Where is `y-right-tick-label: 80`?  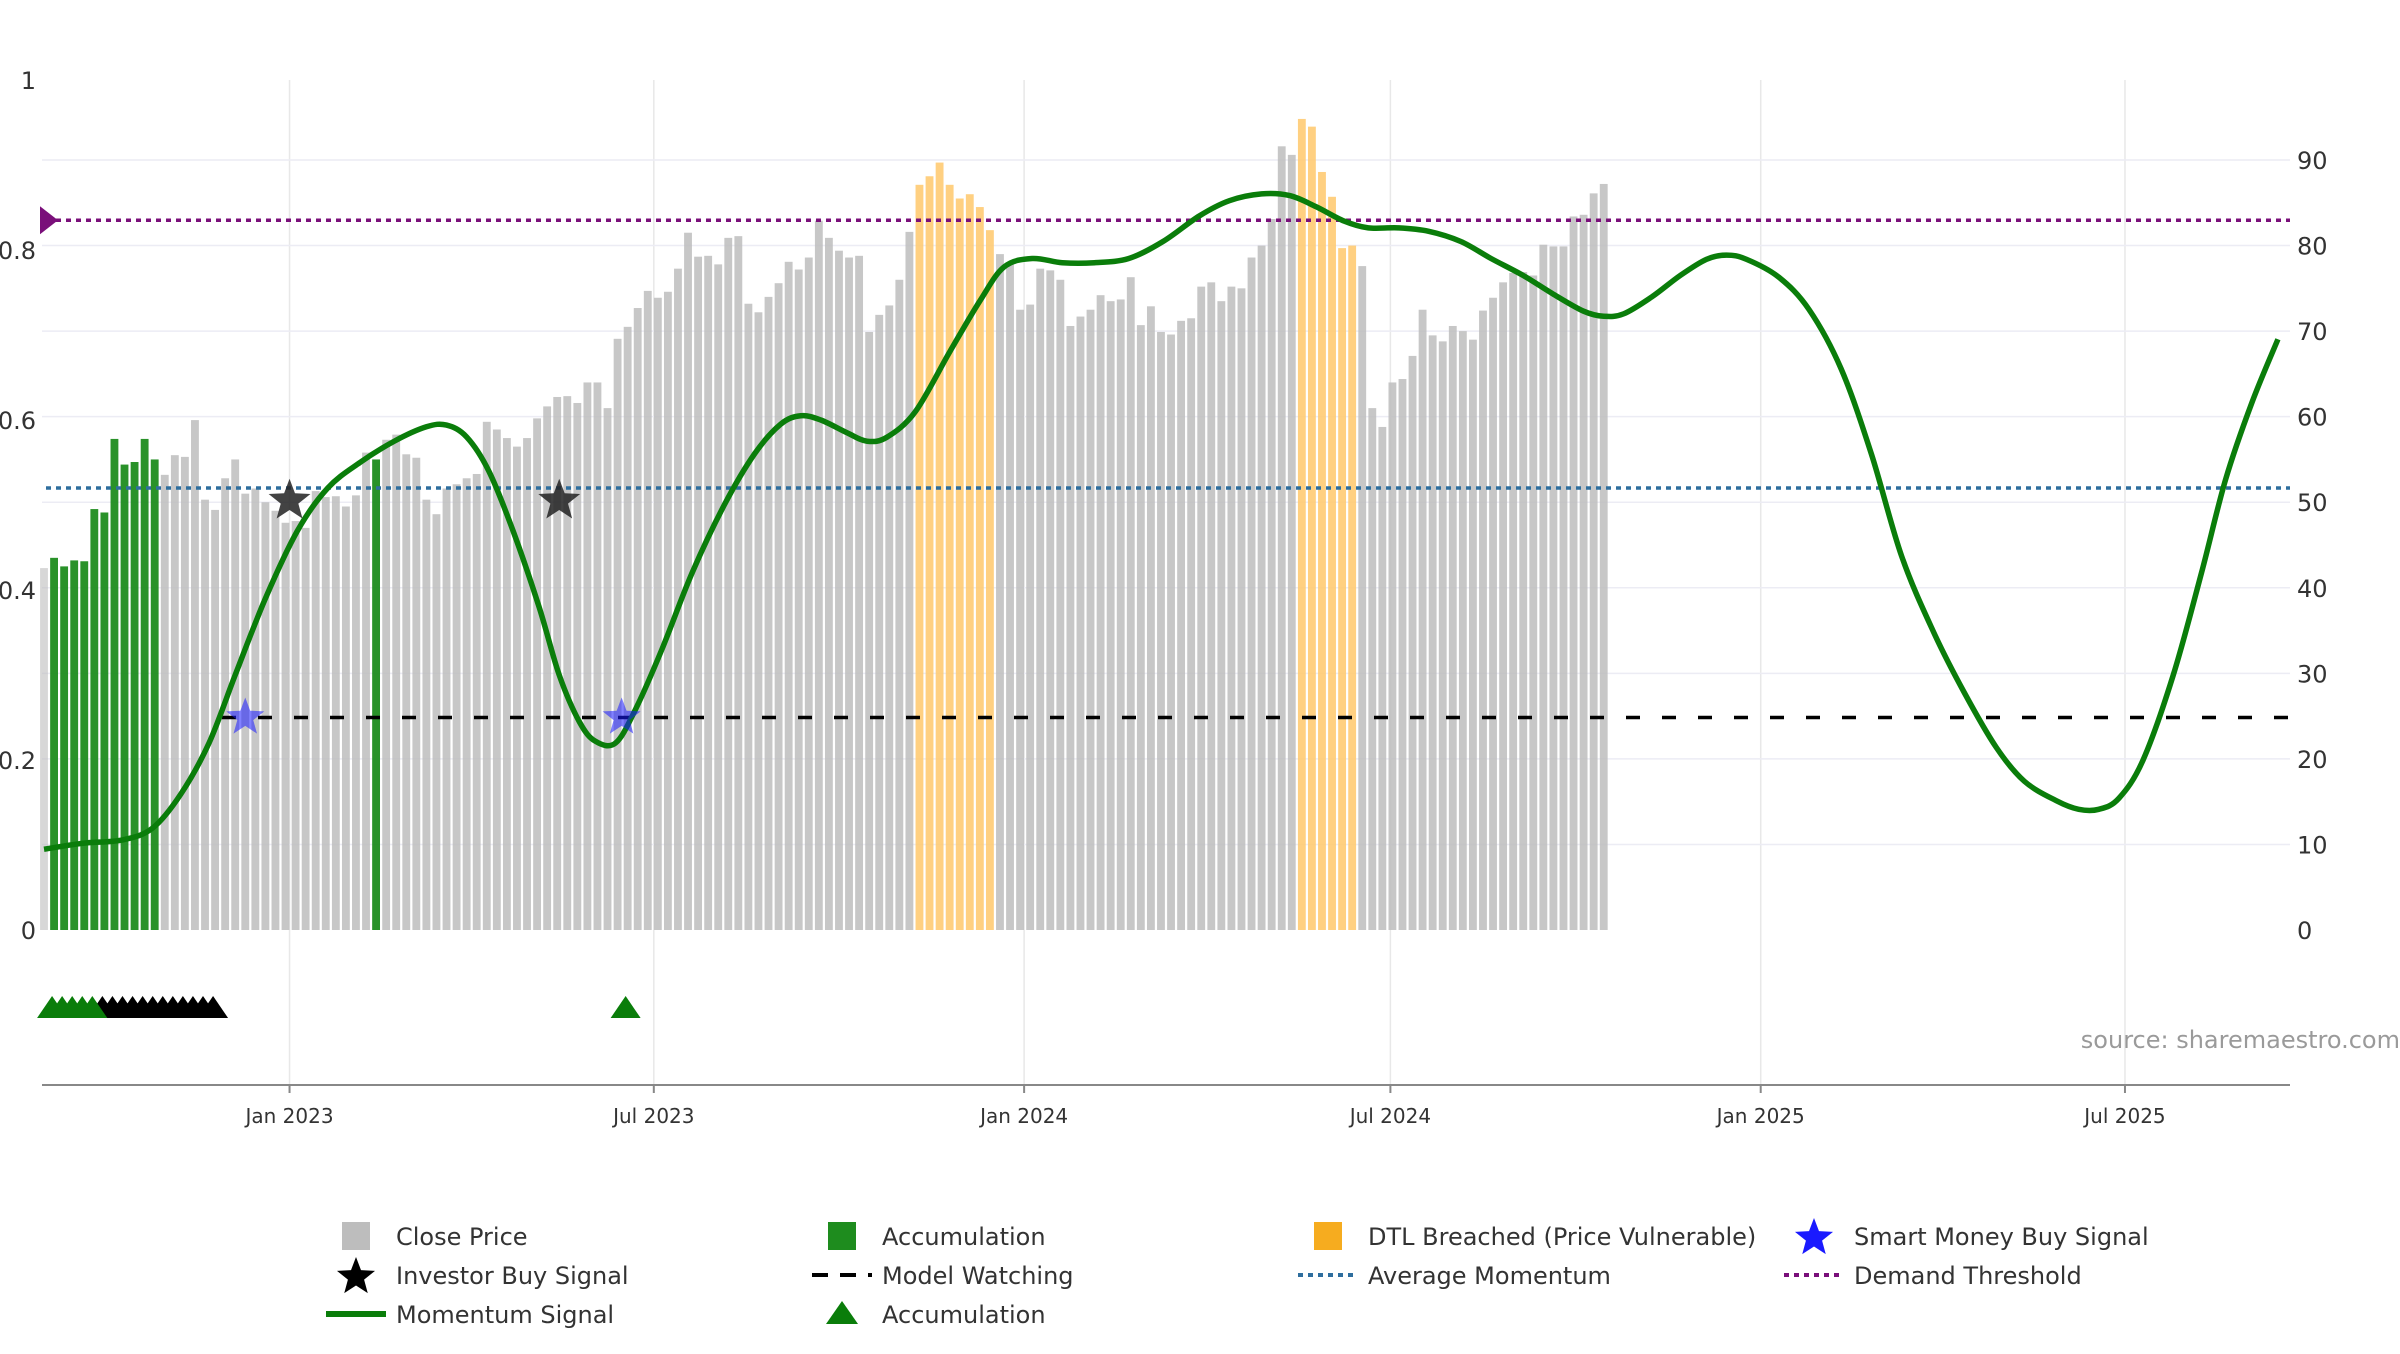
y-right-tick-label: 80 is located at coordinates (2312, 247).